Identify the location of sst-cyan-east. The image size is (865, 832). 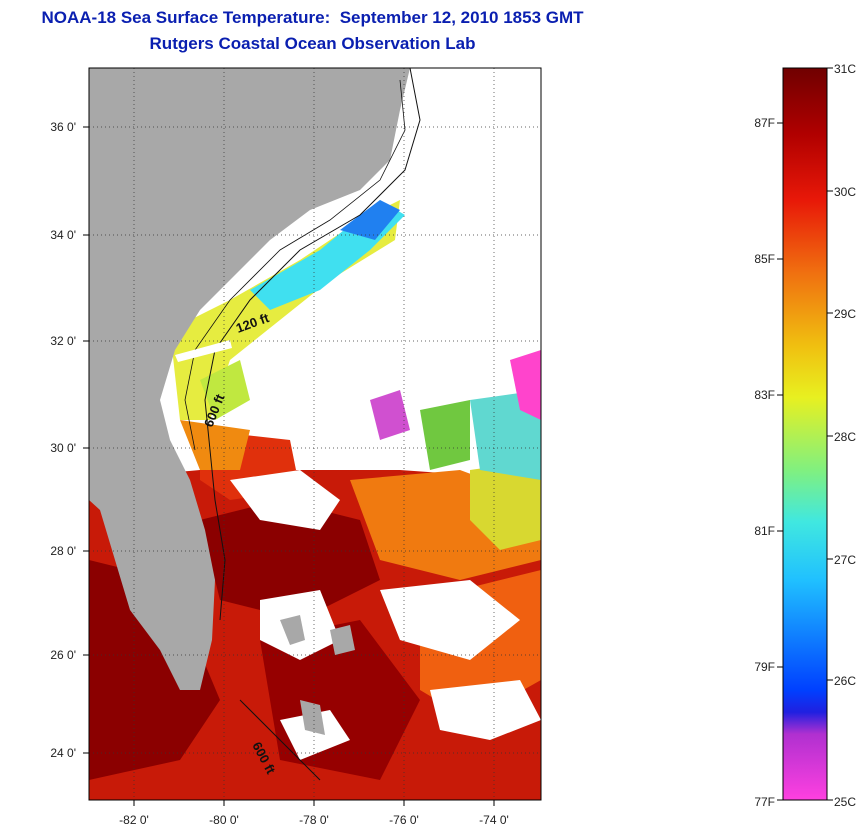
(505, 435).